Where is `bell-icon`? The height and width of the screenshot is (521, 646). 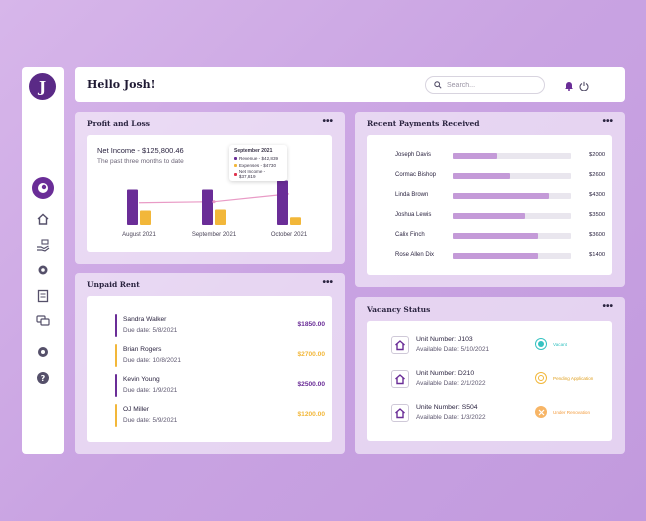 bell-icon is located at coordinates (569, 87).